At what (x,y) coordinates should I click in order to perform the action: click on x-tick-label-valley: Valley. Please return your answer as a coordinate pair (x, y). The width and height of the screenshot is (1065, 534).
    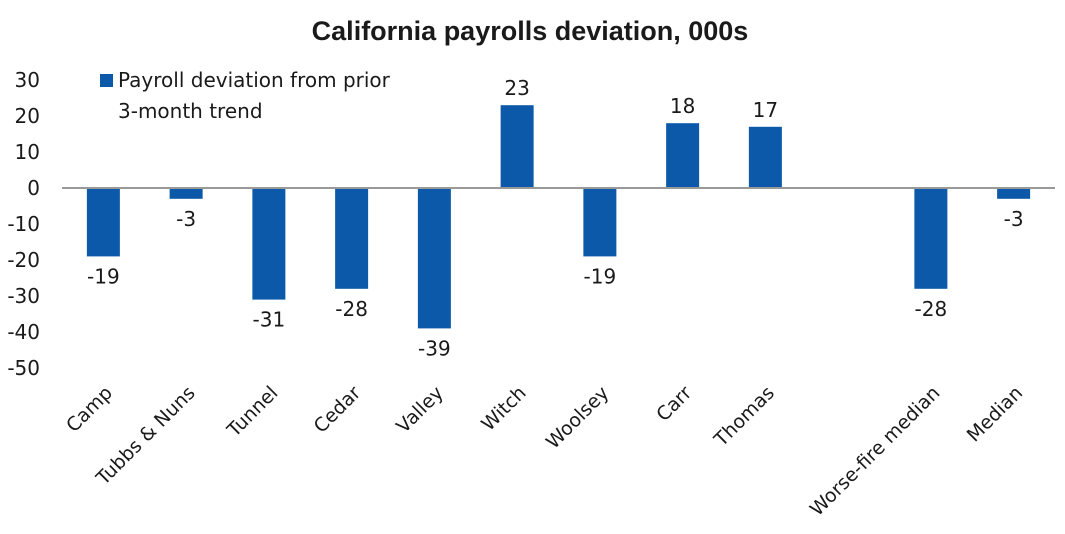
    Looking at the image, I should click on (420, 410).